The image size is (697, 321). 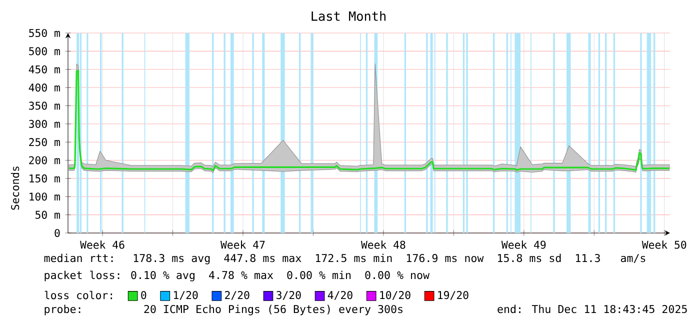 I want to click on y-tick-label: 150 m, so click(x=45, y=178).